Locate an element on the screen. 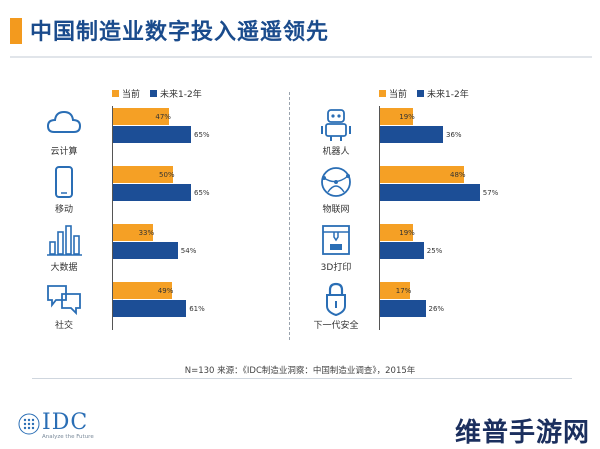  bar-value-label: 47% is located at coordinates (163, 117).